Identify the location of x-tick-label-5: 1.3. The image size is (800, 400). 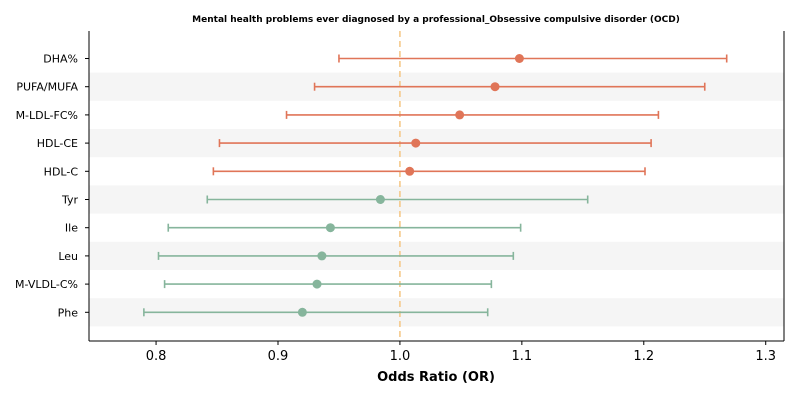
(765, 356).